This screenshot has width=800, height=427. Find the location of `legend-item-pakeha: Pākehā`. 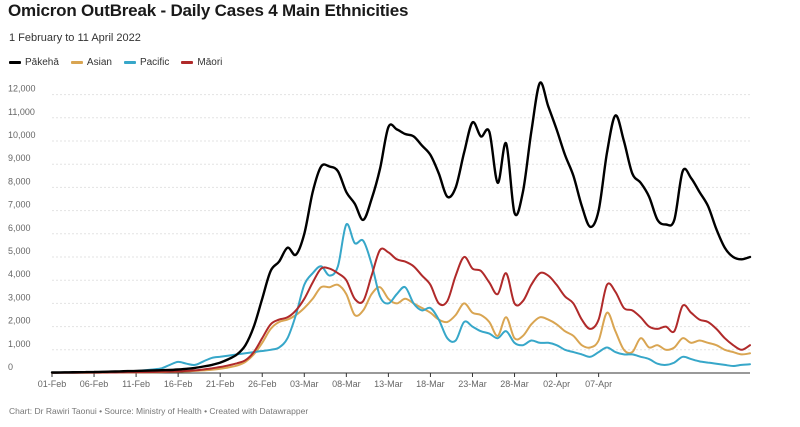

legend-item-pakeha: Pākehā is located at coordinates (34, 62).